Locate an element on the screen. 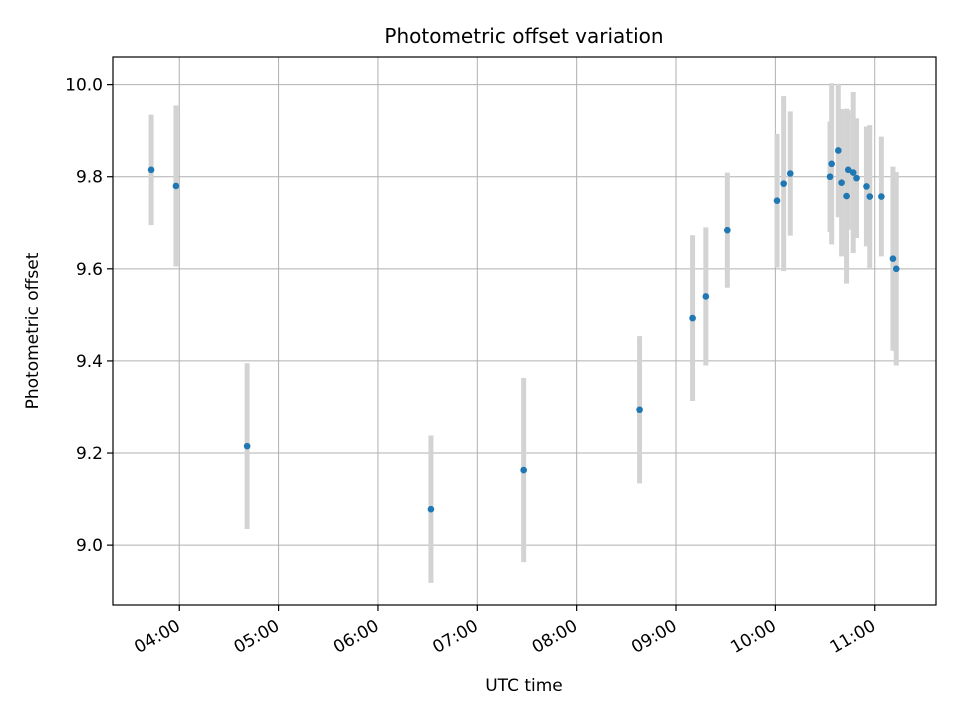 The image size is (960, 725). y-axis-ticks: 9.0 9.2 9.4 9.6 9.8 10.0 is located at coordinates (89, 316).